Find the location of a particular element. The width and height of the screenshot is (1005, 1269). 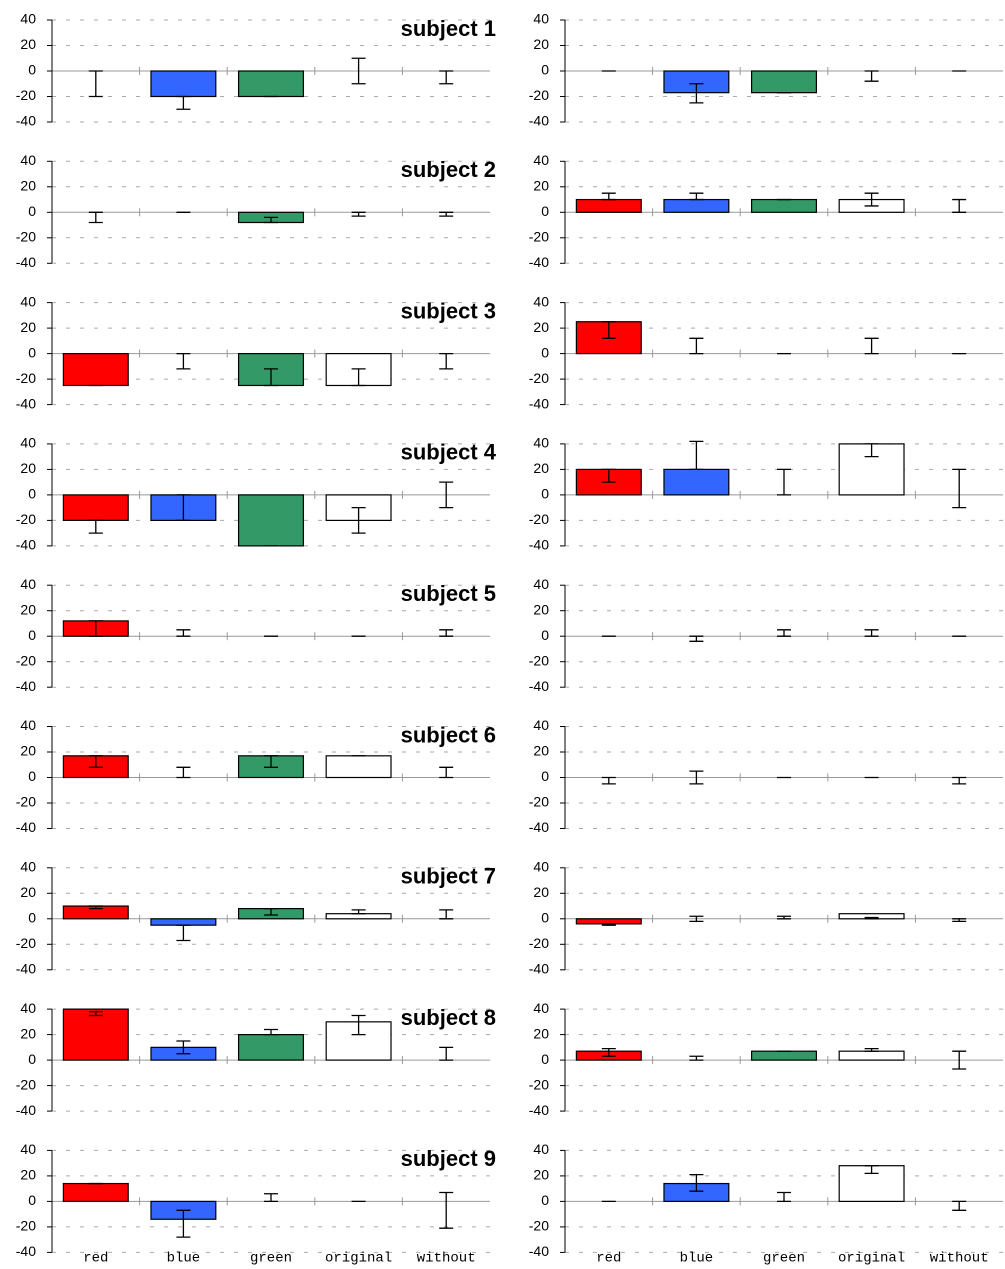

panel-title: subject 6 is located at coordinates (448, 734).